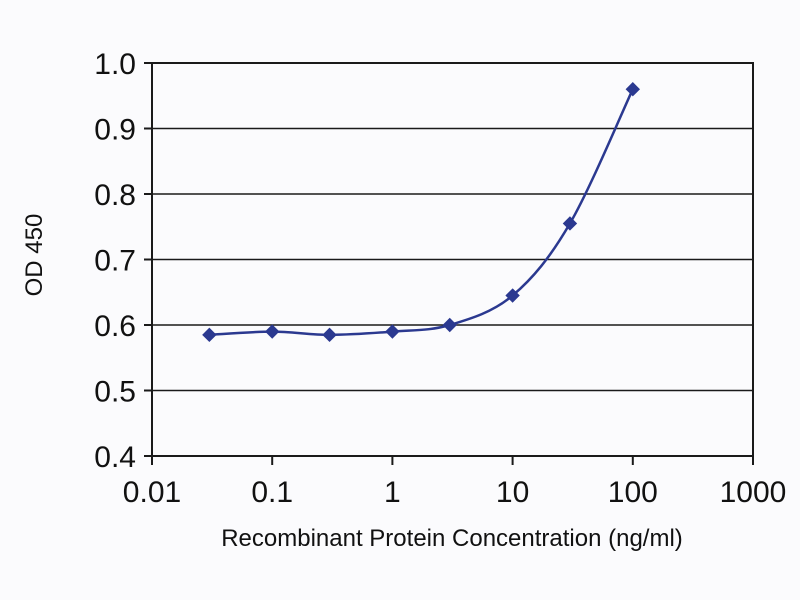 This screenshot has height=600, width=800. I want to click on x-tick-label: 1000, so click(753, 492).